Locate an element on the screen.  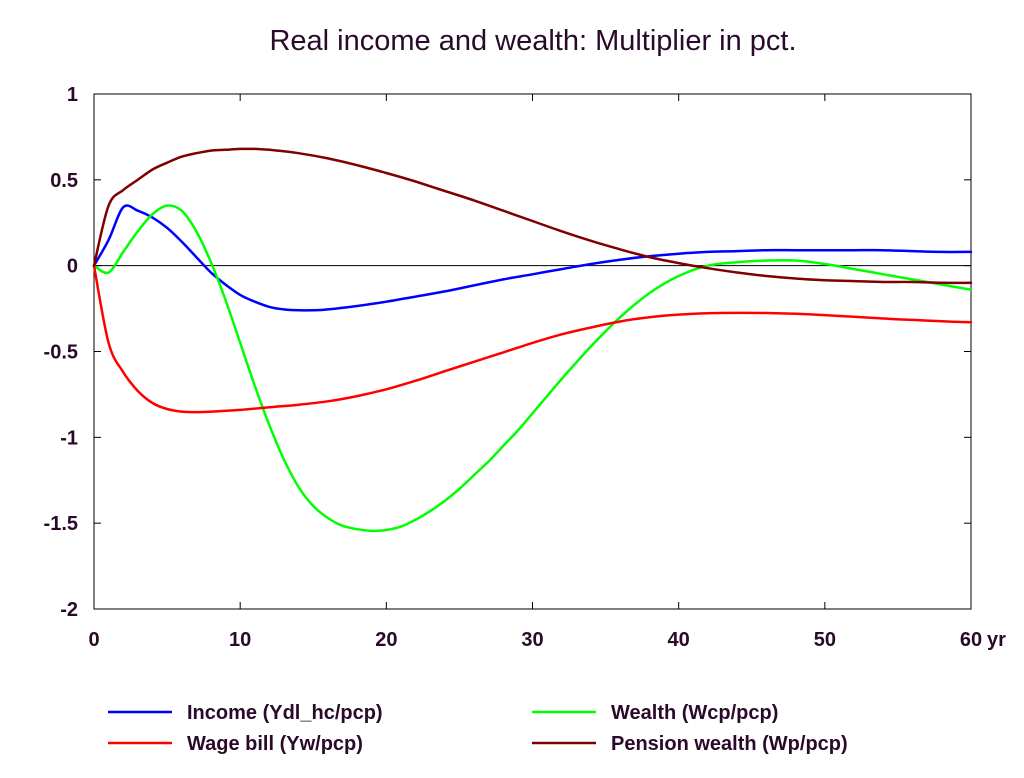
legend-label-3: Wage bill (Yw/pcp) is located at coordinates (275, 744).